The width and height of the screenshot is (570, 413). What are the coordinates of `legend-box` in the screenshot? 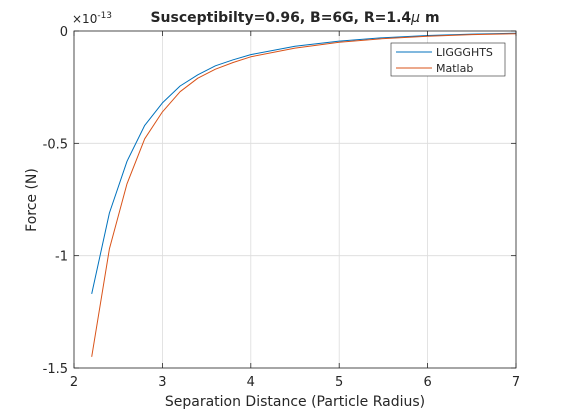 It's located at (448, 59).